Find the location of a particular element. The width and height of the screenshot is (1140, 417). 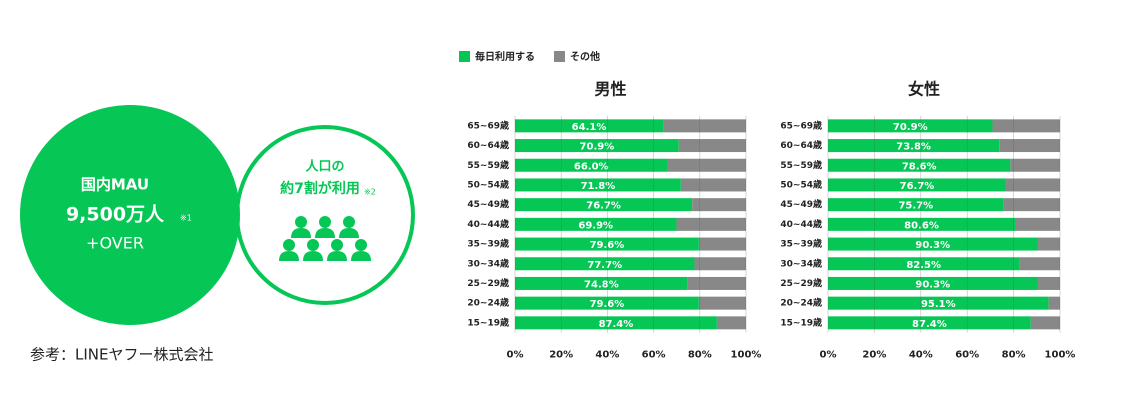

data-label: 95.1% is located at coordinates (938, 304).